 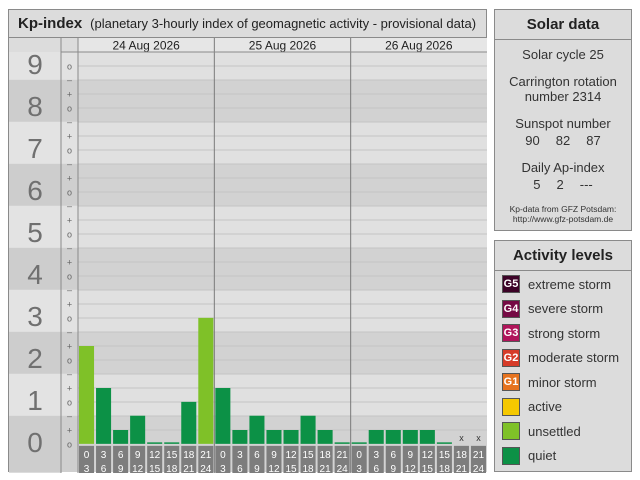 What do you see at coordinates (35, 400) in the screenshot?
I see `kp-level-label: 1` at bounding box center [35, 400].